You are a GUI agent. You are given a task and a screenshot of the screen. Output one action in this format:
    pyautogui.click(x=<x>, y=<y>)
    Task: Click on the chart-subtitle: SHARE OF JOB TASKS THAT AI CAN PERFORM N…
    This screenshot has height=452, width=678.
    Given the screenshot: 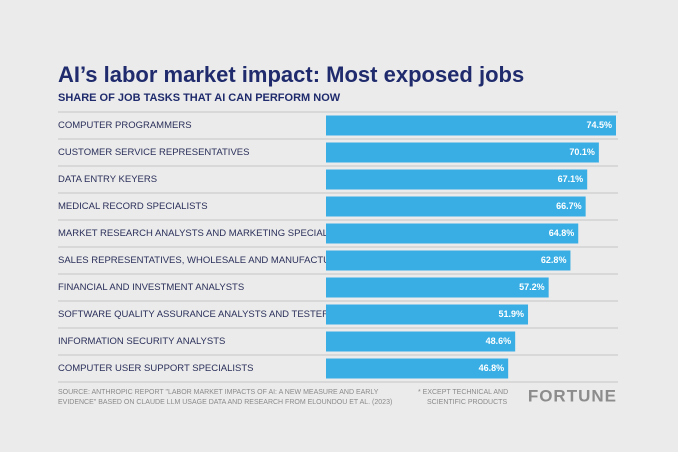 What is the action you would take?
    pyautogui.click(x=199, y=98)
    